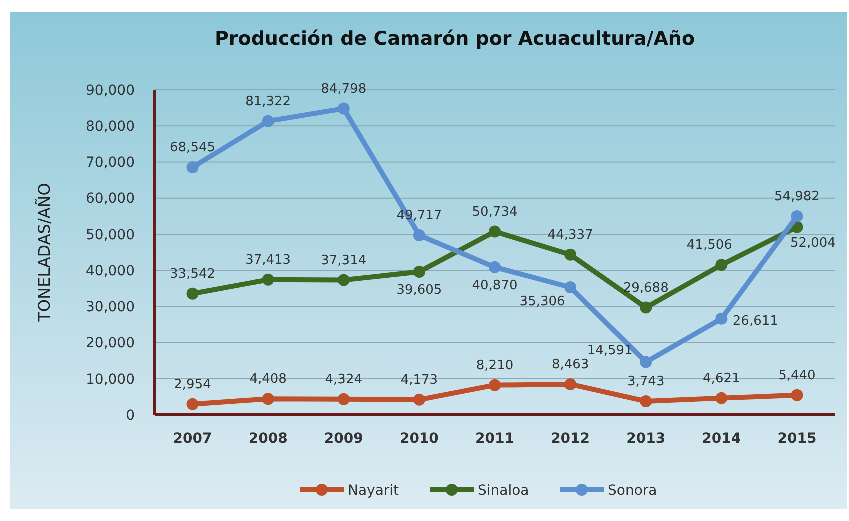 The height and width of the screenshot is (521, 849). I want to click on legend-label: Sinaloa, so click(504, 490).